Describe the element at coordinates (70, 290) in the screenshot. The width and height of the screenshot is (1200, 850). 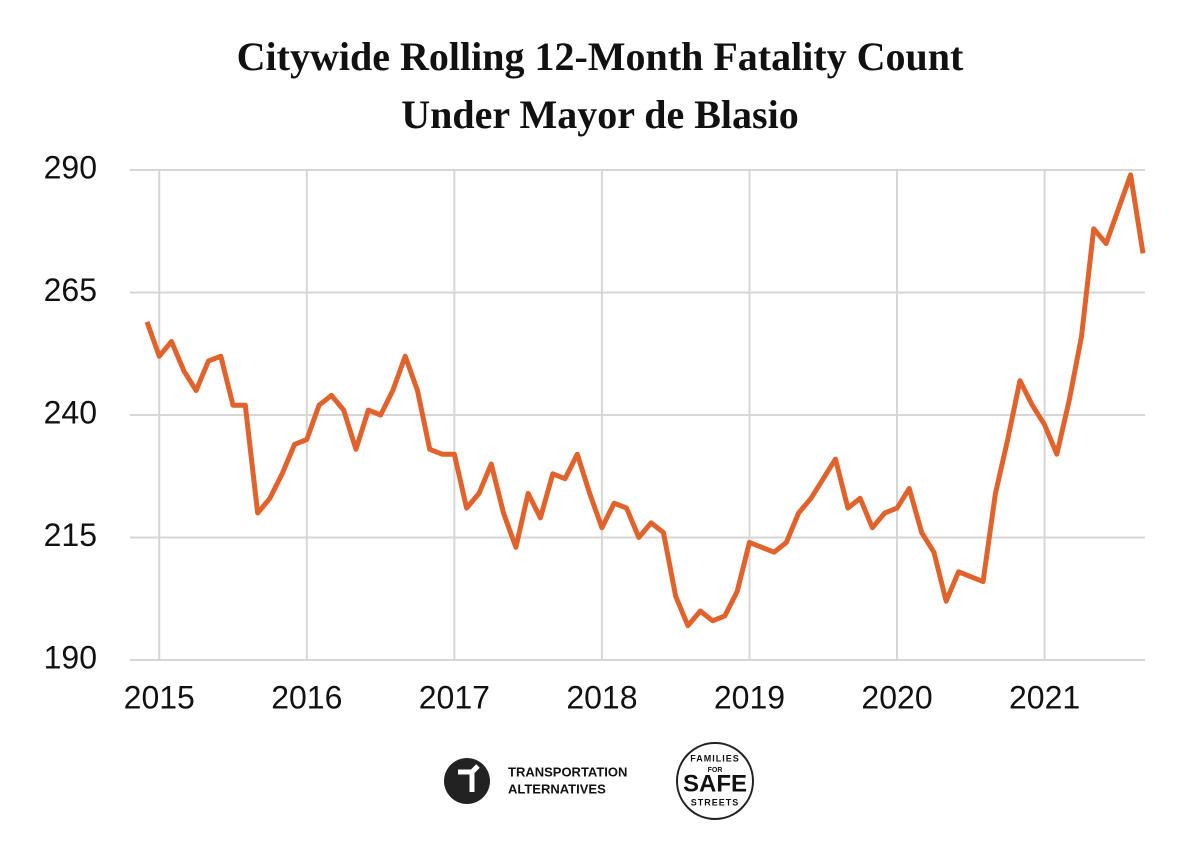
I see `y-tick-label: 265` at that location.